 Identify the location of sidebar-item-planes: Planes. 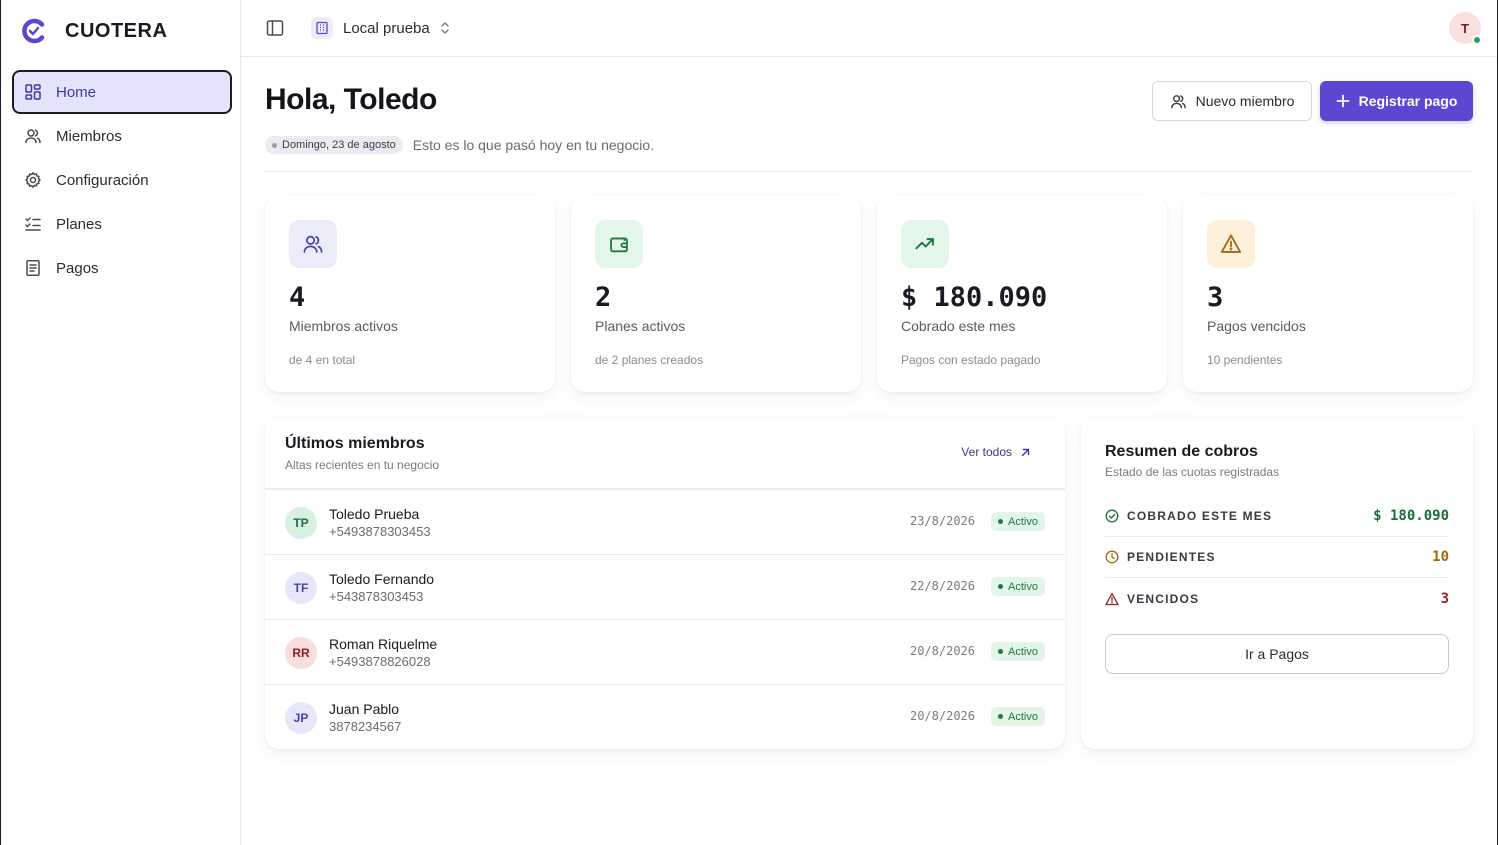
(122, 224).